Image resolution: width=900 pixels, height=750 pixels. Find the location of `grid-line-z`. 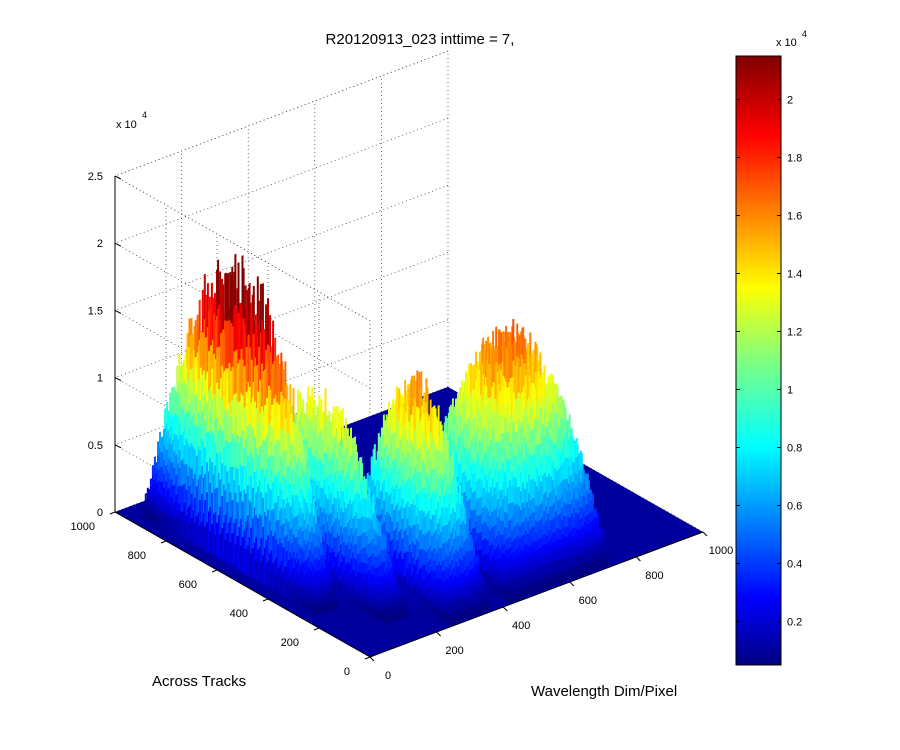

grid-line-z is located at coordinates (281, 253).